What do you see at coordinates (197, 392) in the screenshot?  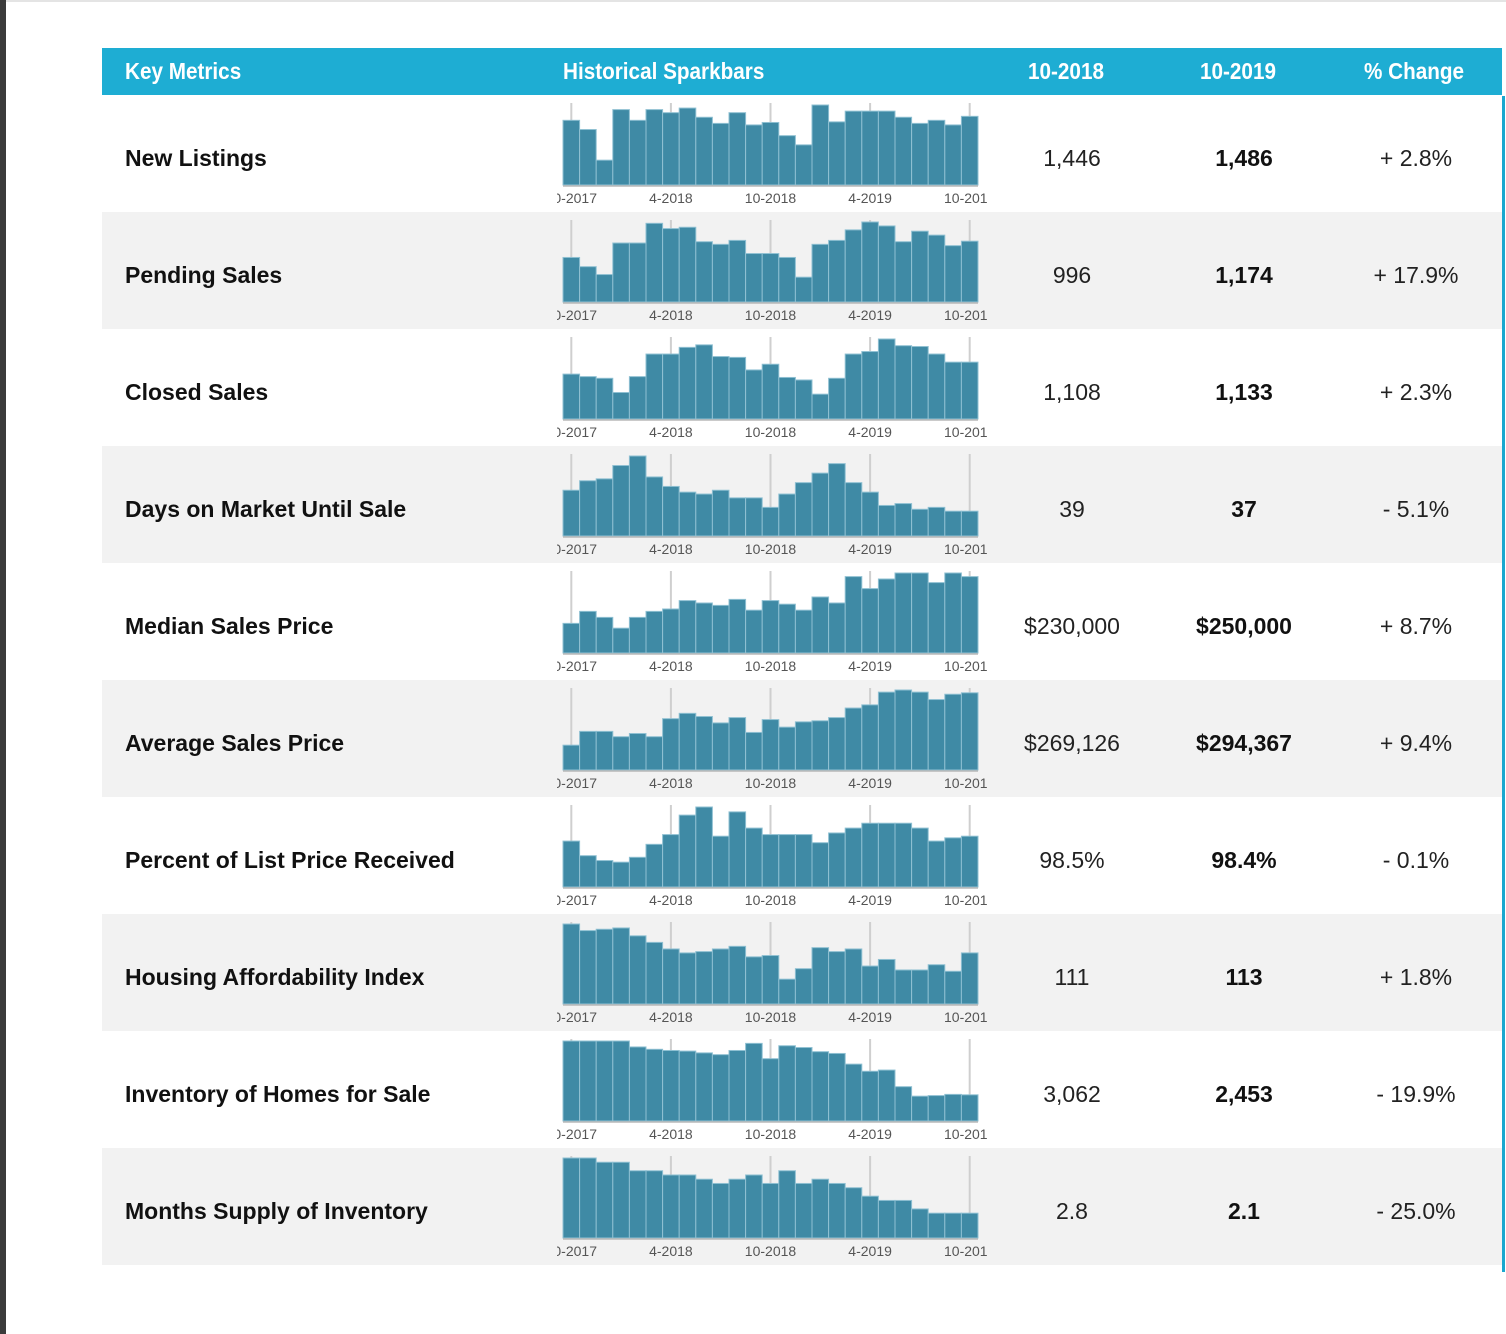 I see `metric-label: Closed Sales` at bounding box center [197, 392].